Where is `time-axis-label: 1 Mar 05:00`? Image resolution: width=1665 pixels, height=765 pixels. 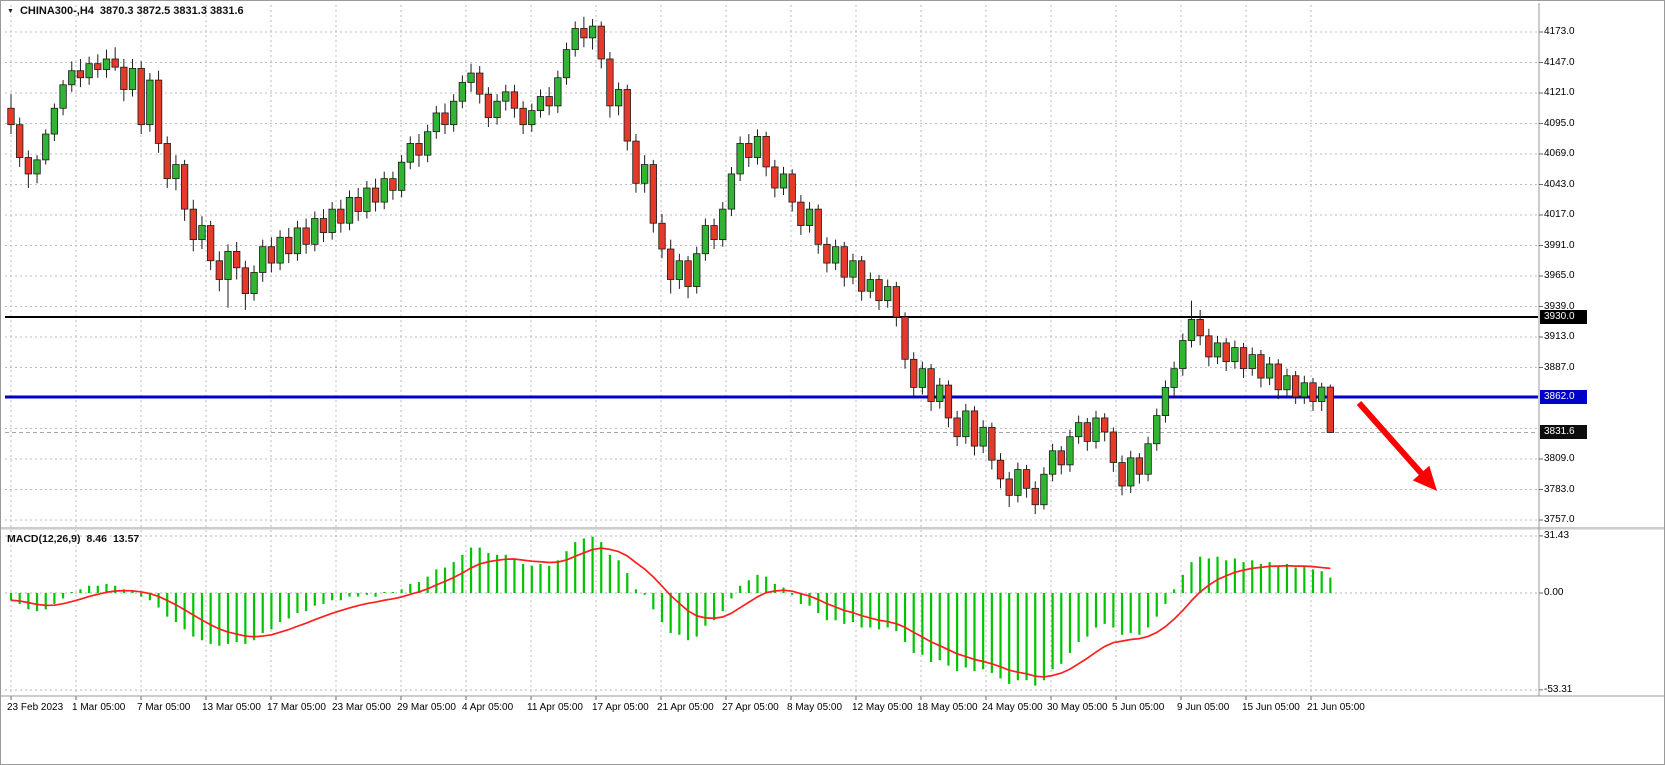 time-axis-label: 1 Mar 05:00 is located at coordinates (99, 707).